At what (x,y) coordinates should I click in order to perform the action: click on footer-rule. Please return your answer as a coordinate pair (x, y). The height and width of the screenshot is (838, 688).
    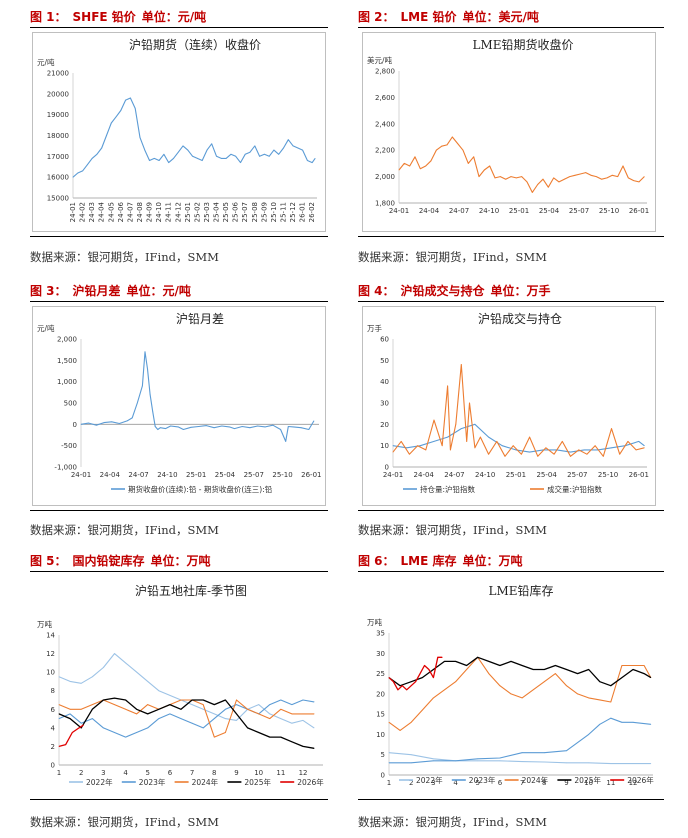
    Looking at the image, I should click on (511, 510).